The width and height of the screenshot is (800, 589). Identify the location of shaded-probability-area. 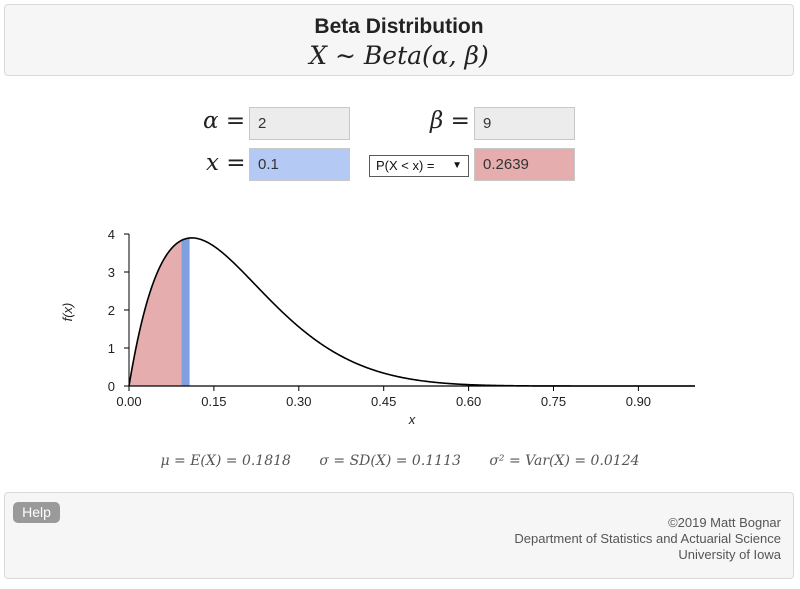
(157, 312).